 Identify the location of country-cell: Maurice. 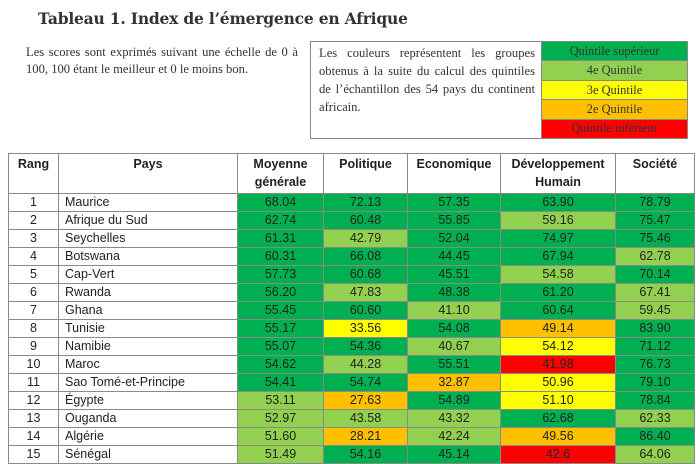
(148, 202).